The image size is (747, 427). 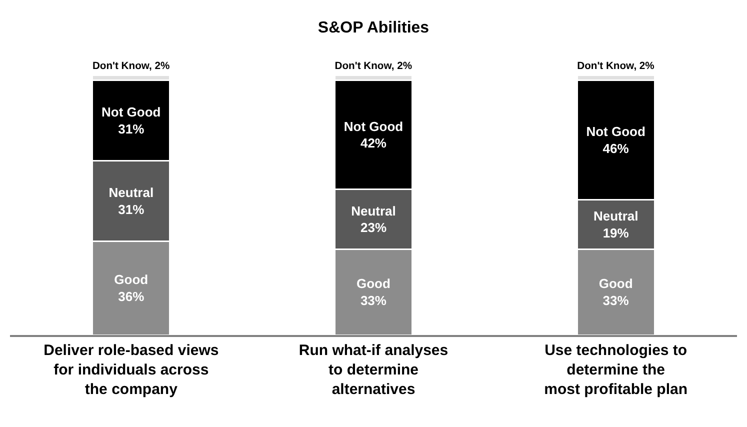 I want to click on data-label: Good 36%, so click(x=131, y=288).